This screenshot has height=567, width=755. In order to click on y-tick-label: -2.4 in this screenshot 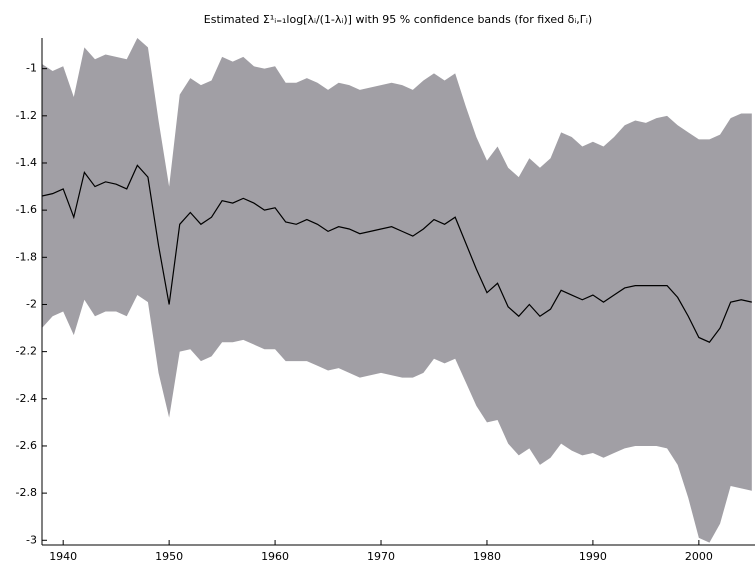, I will do `click(26, 398)`.